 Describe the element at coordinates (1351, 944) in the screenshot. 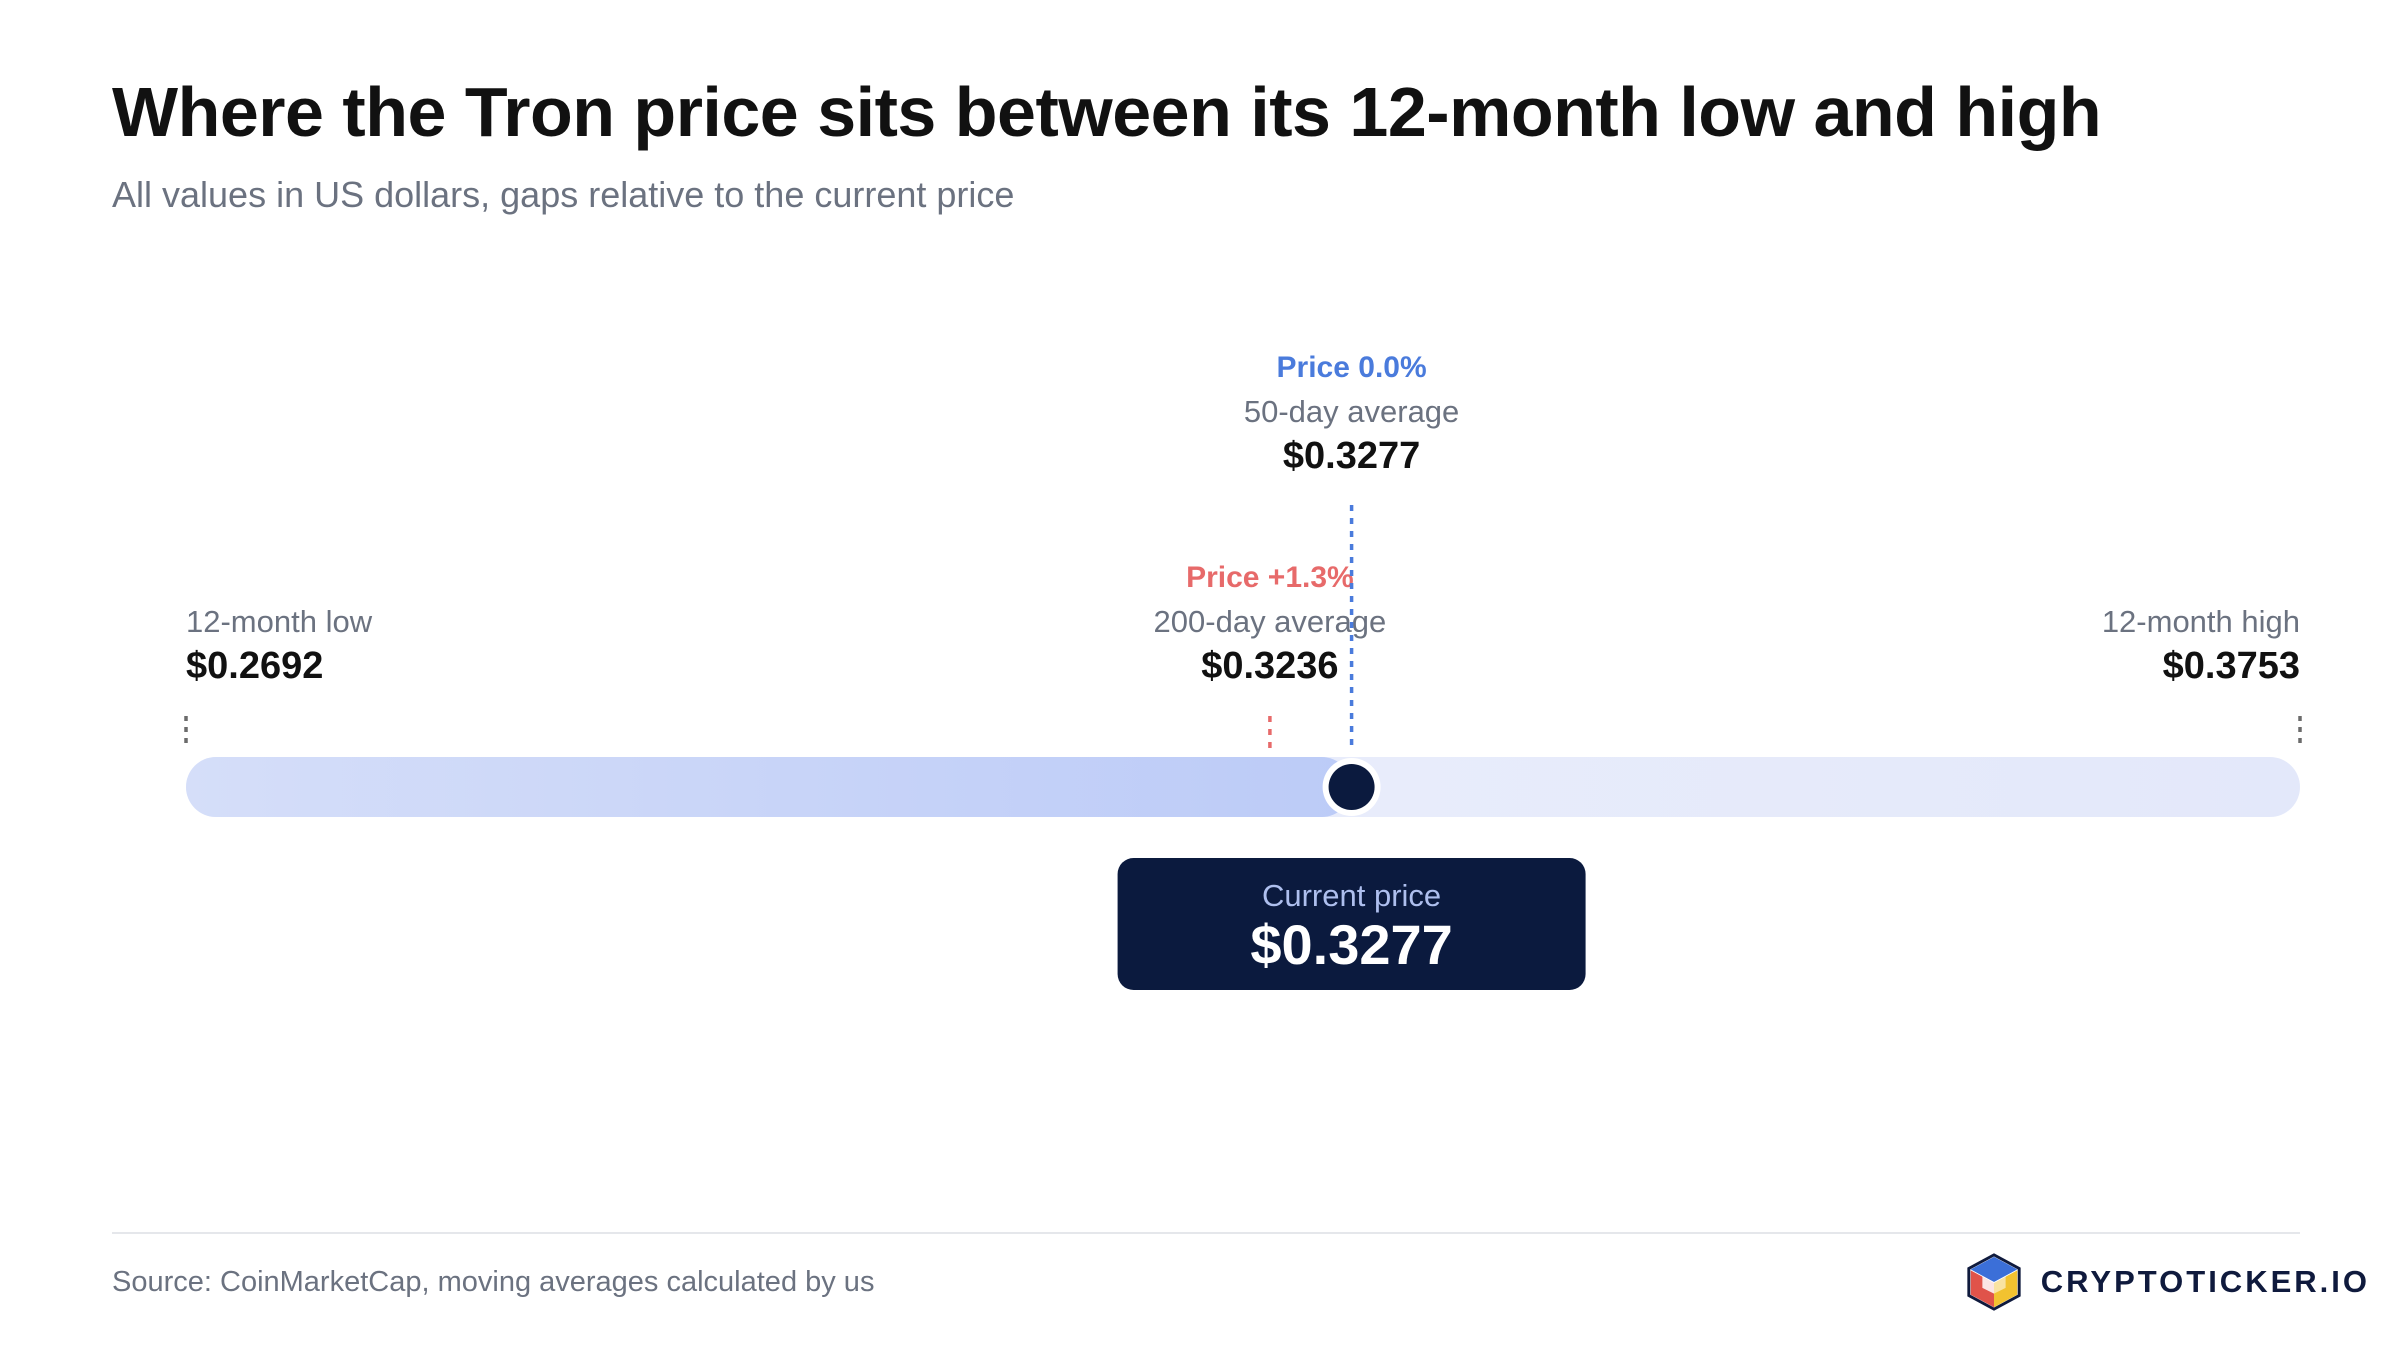

I see `current-price-value: $0.3277` at that location.